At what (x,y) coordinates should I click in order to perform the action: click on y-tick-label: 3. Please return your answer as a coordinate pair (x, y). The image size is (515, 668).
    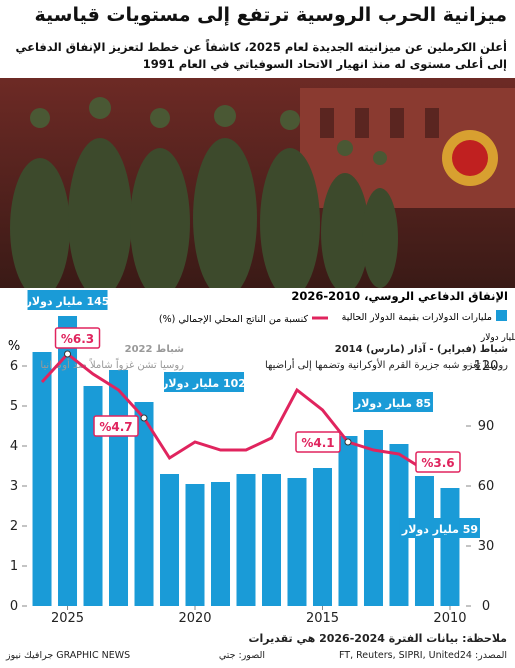
    Looking at the image, I should click on (14, 486).